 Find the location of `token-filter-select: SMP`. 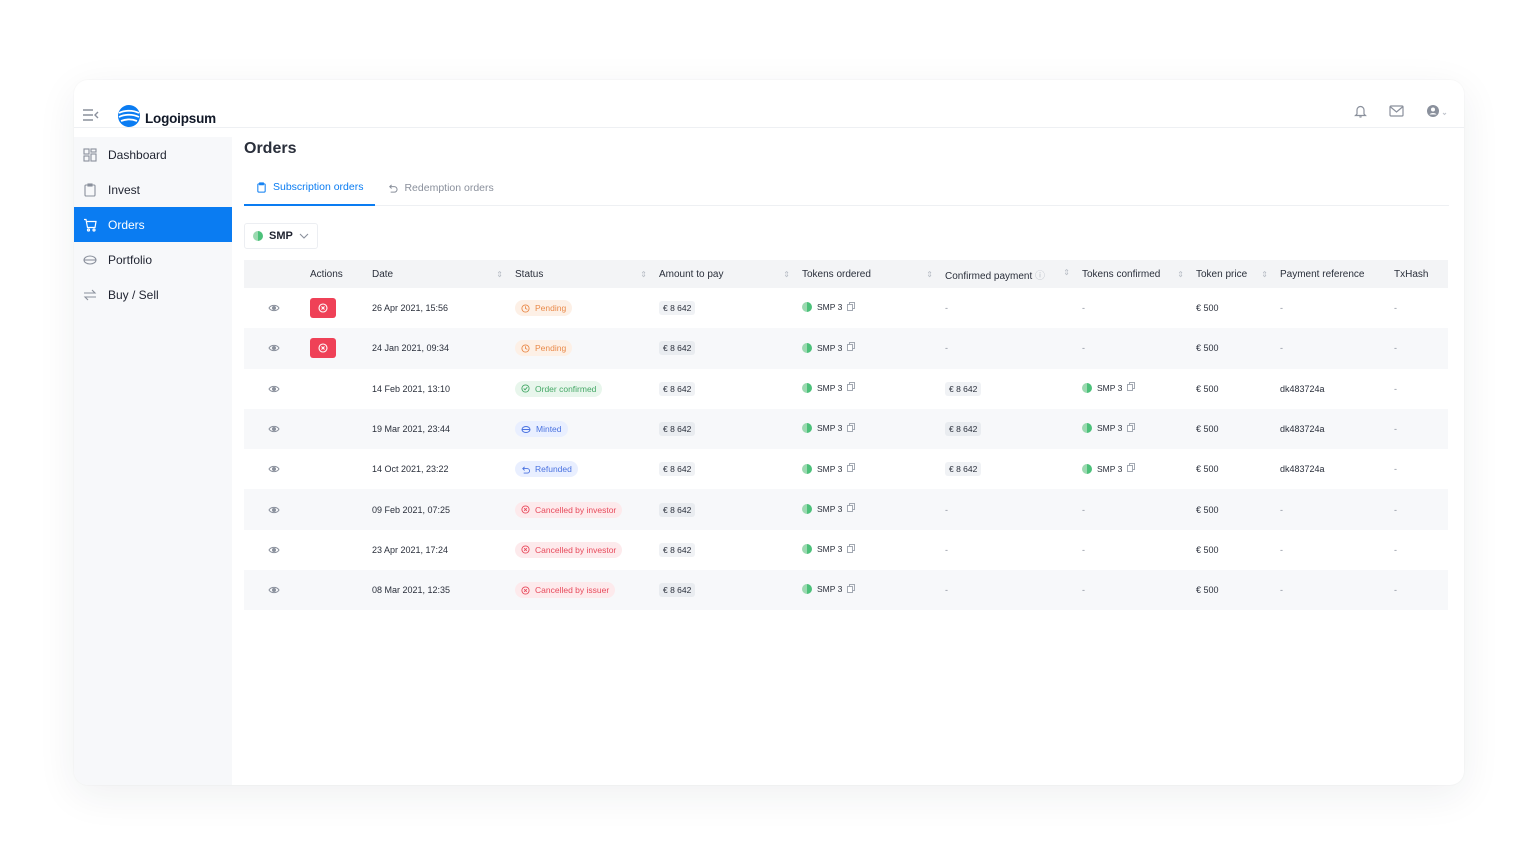

token-filter-select: SMP is located at coordinates (281, 236).